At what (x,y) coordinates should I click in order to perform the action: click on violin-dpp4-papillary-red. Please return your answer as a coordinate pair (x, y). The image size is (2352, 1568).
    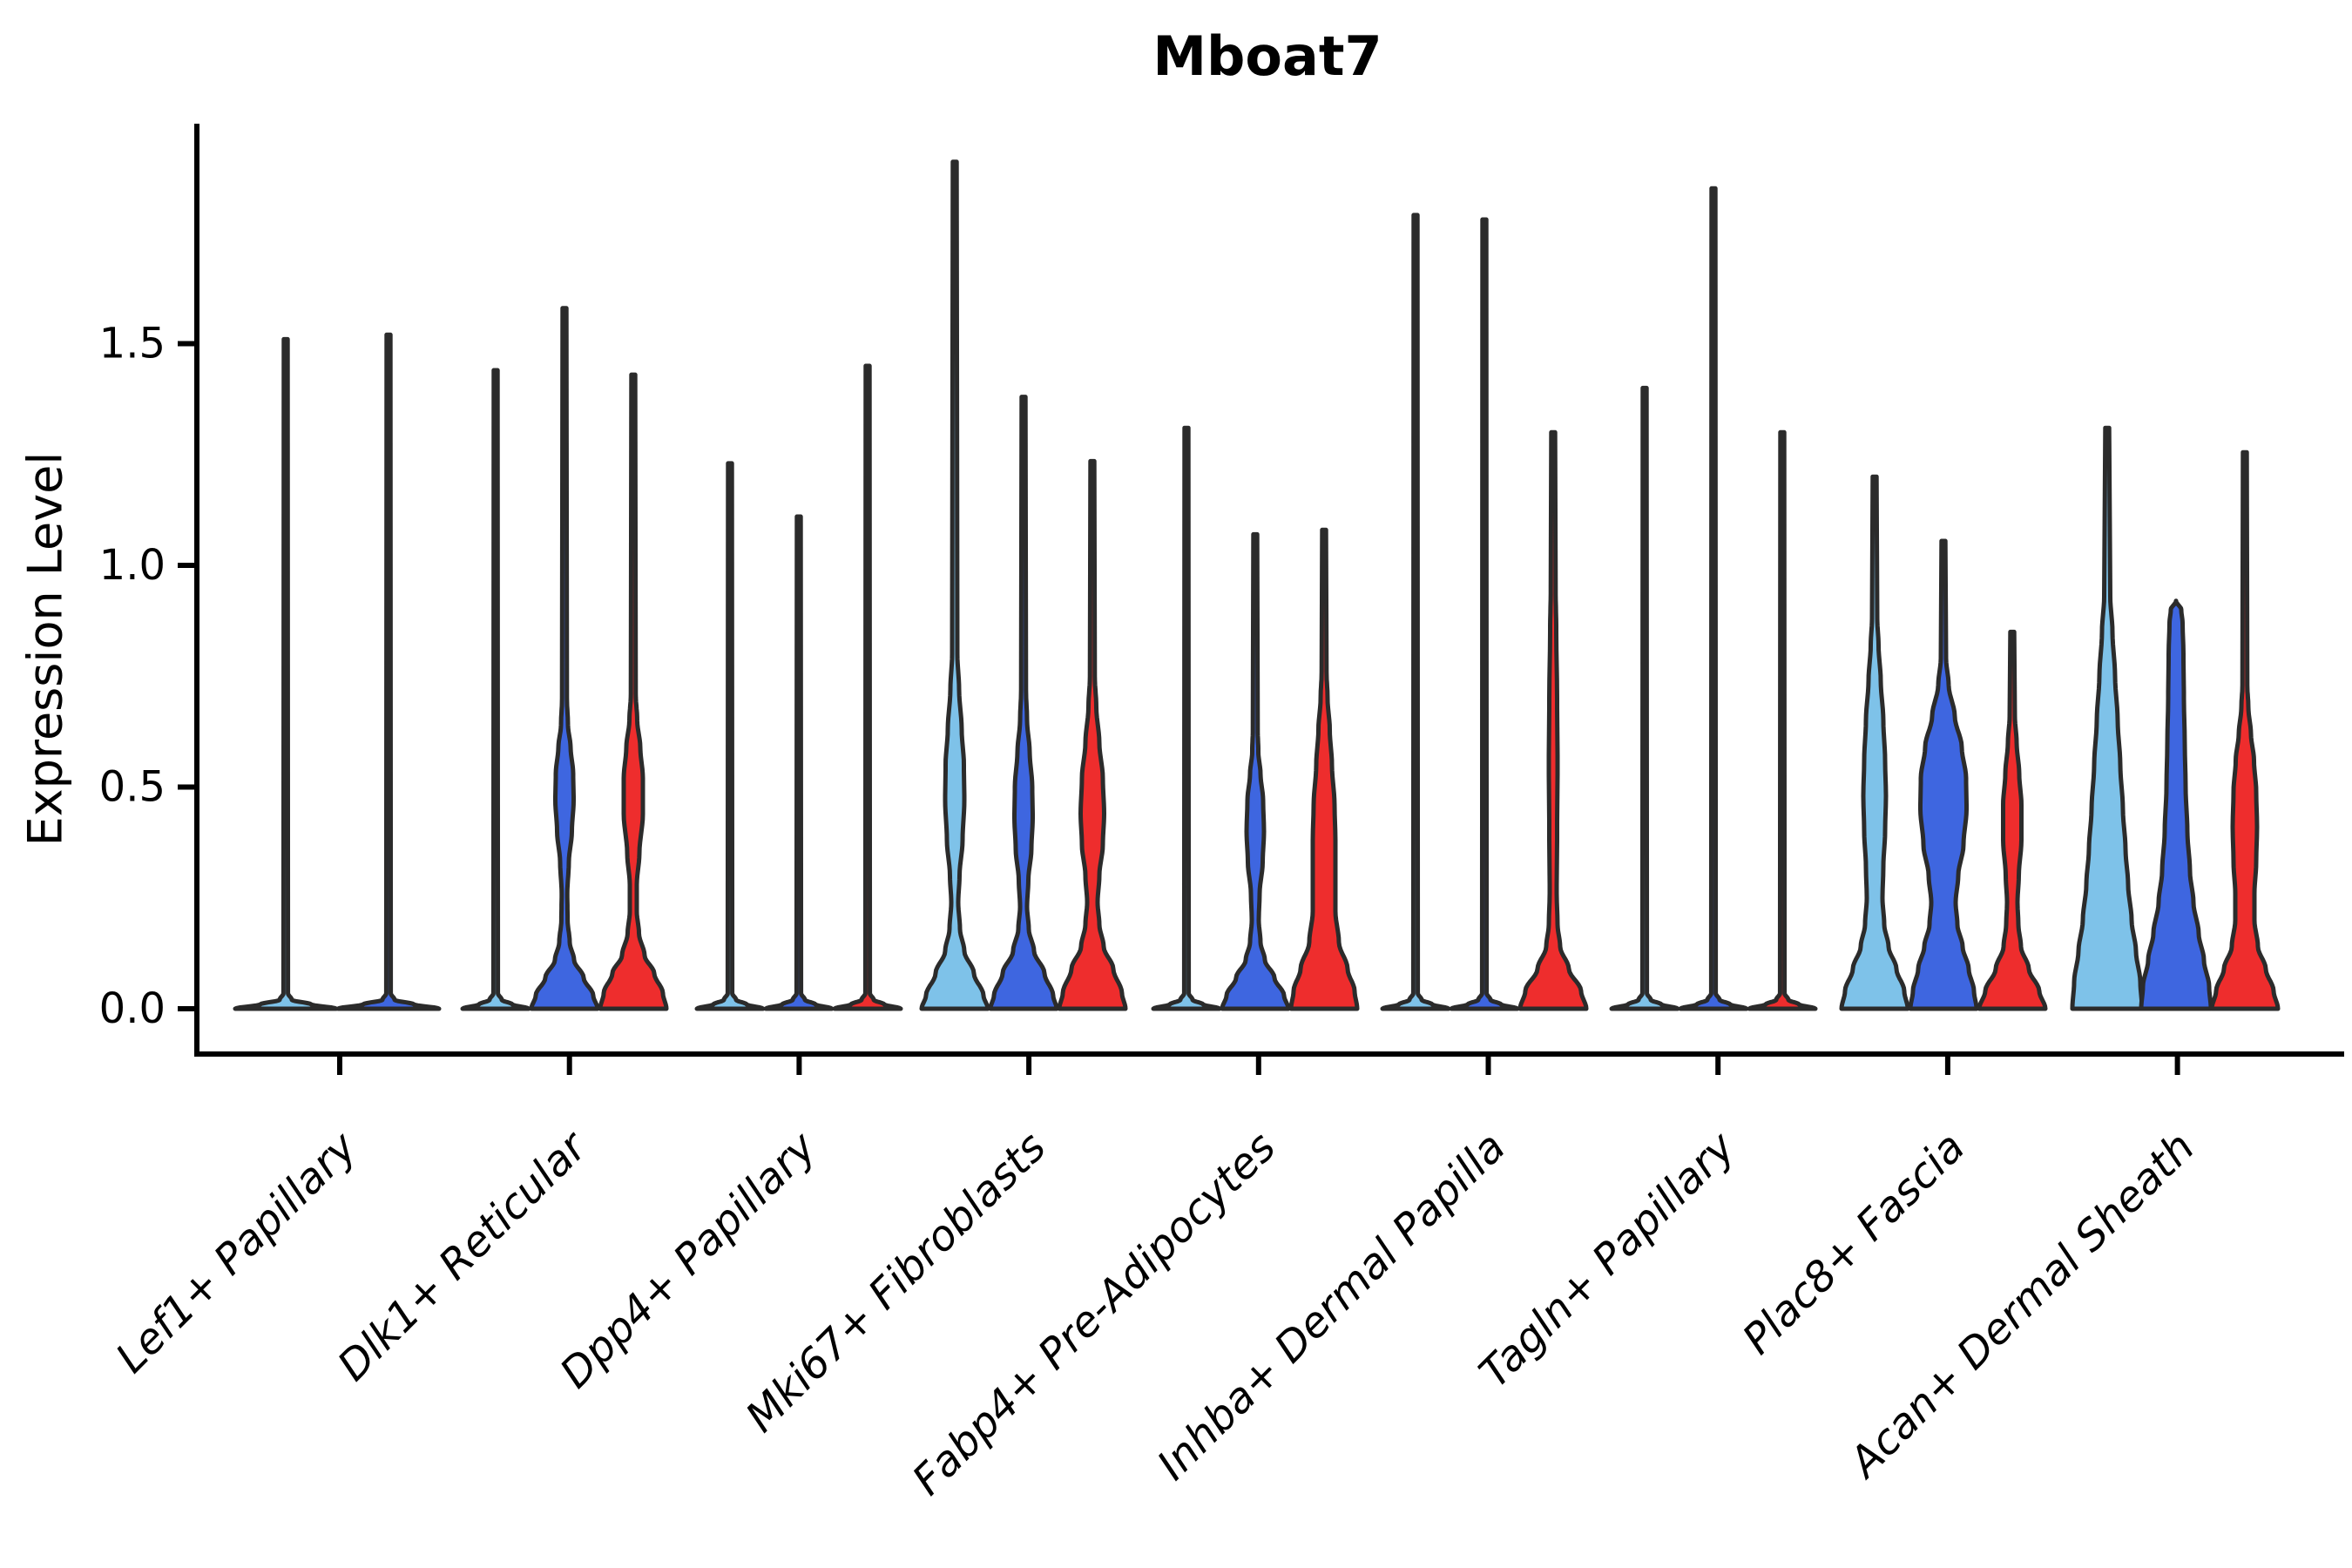
    Looking at the image, I should click on (867, 687).